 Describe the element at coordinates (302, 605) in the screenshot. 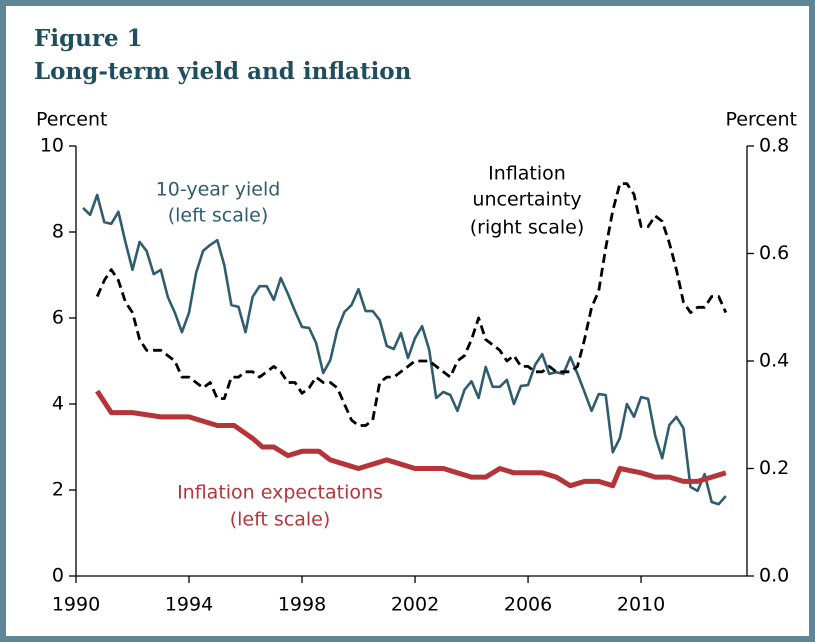

I see `x-tick-label: 1998` at that location.